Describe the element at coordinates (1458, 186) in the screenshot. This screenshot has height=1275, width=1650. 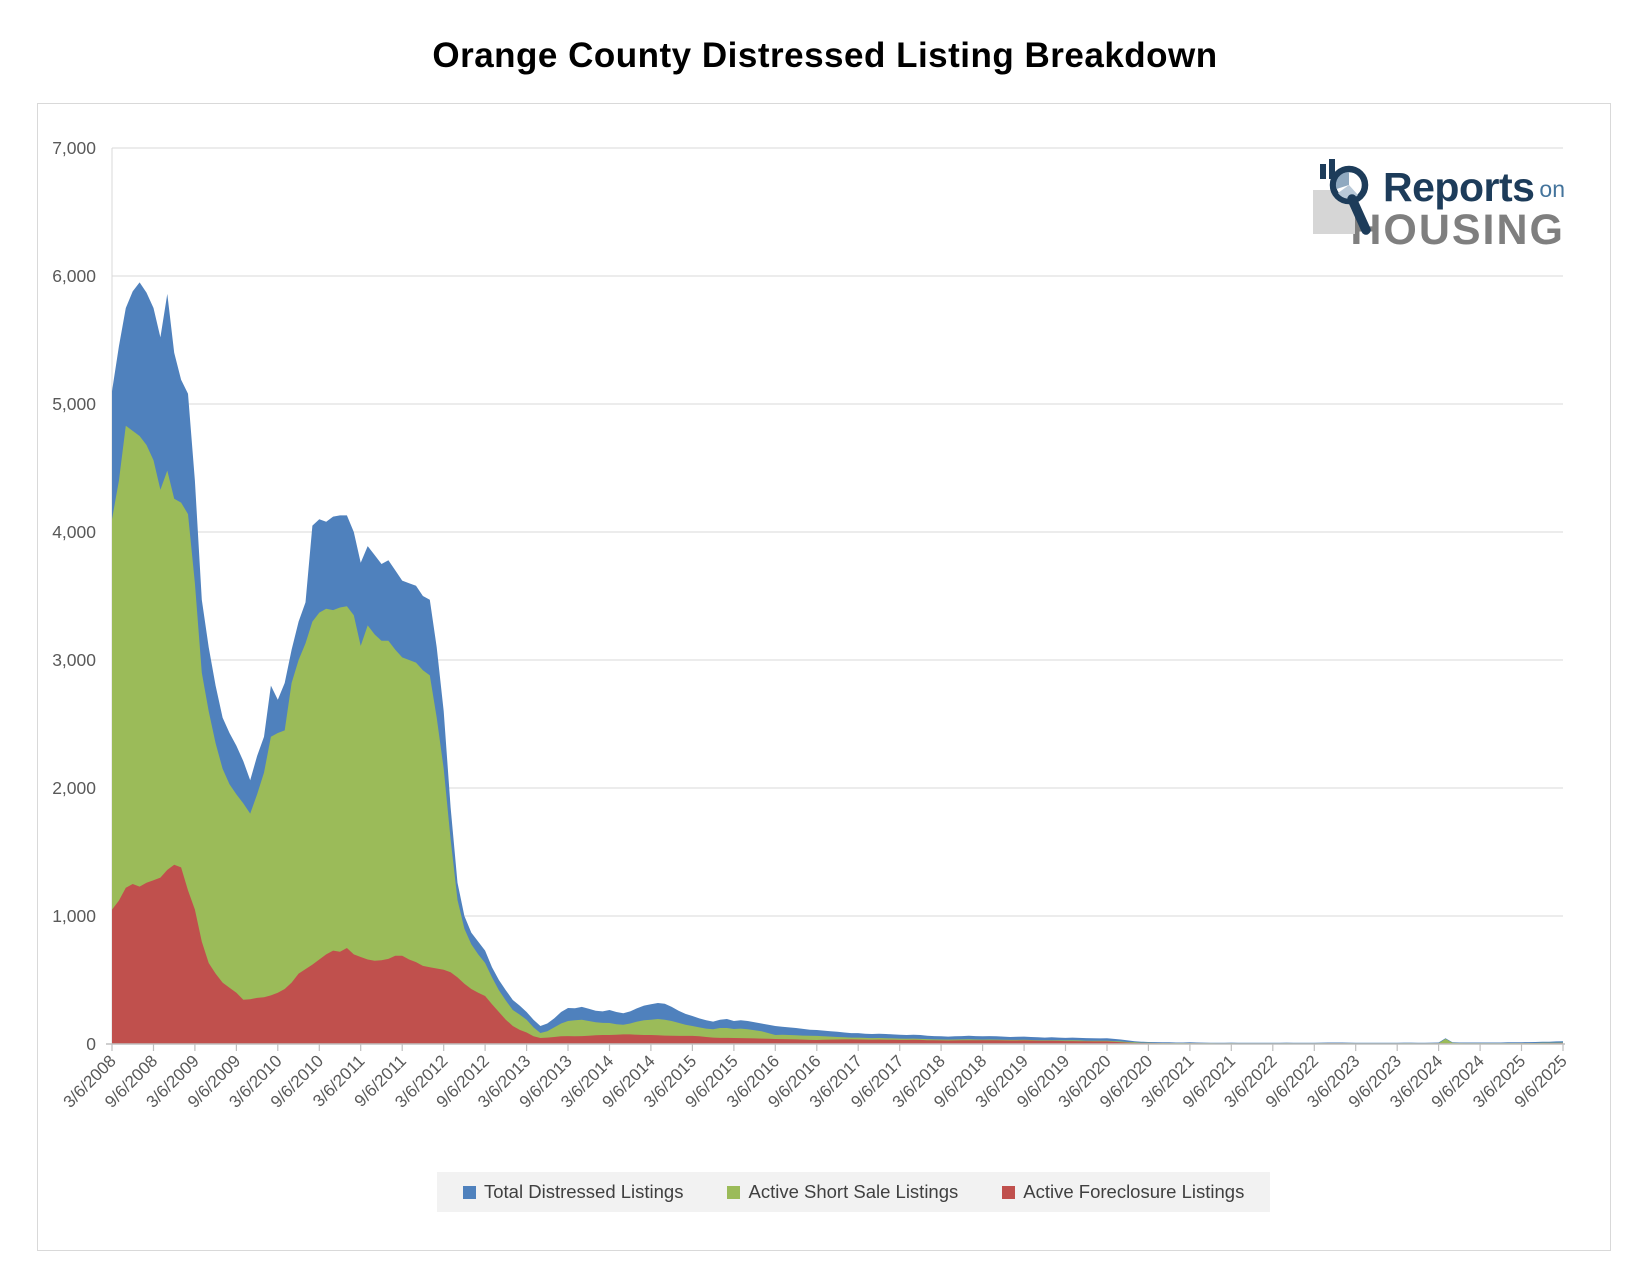
I see `logo-text-reports: Reports` at that location.